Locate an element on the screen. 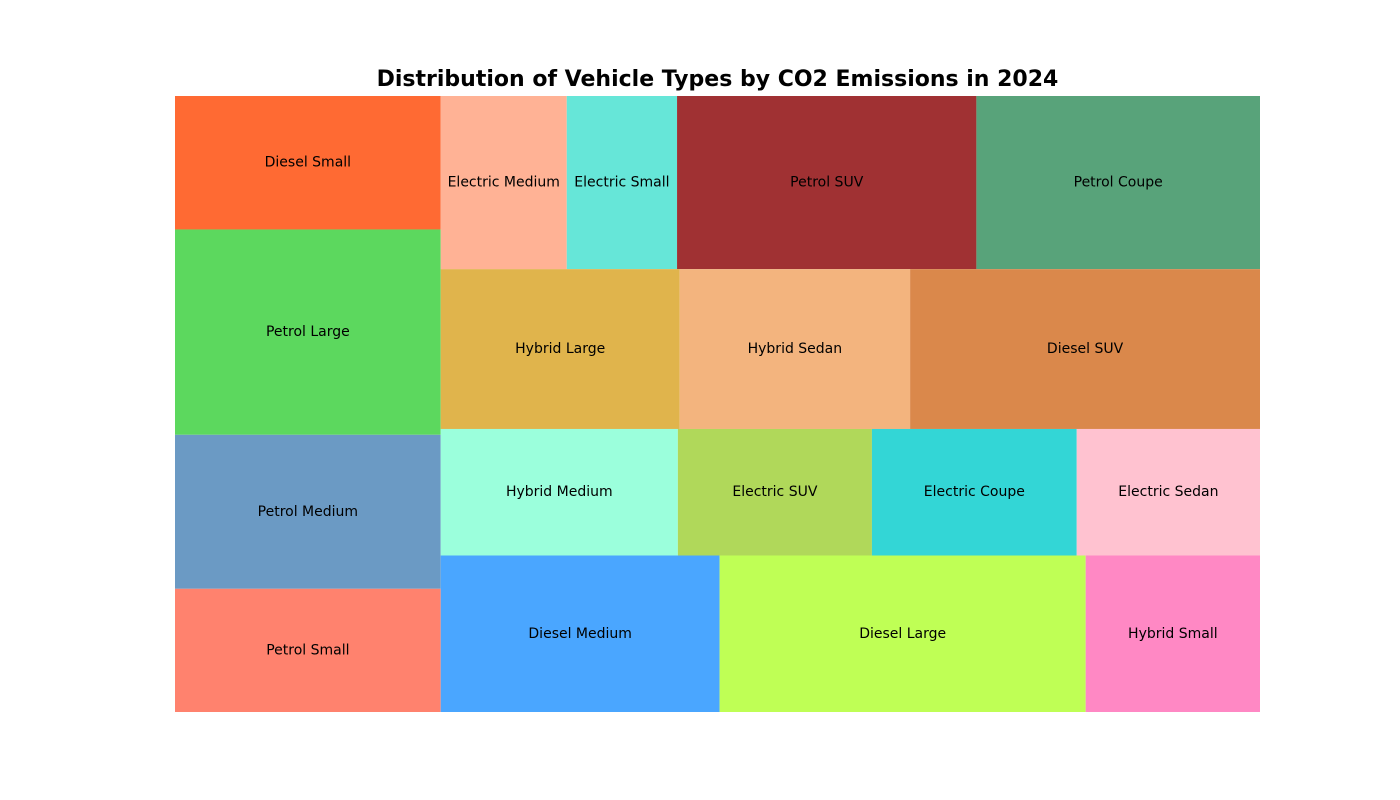 This screenshot has width=1400, height=800. tile-diesel-suv: Diesel SUV is located at coordinates (1085, 349).